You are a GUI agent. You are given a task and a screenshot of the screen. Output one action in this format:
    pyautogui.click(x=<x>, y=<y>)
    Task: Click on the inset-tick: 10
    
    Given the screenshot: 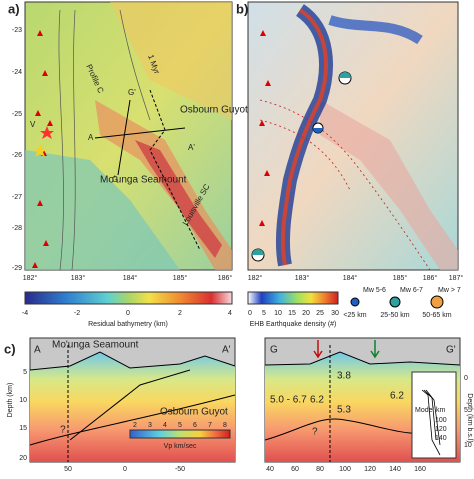 What is the action you would take?
    pyautogui.click(x=468, y=445)
    